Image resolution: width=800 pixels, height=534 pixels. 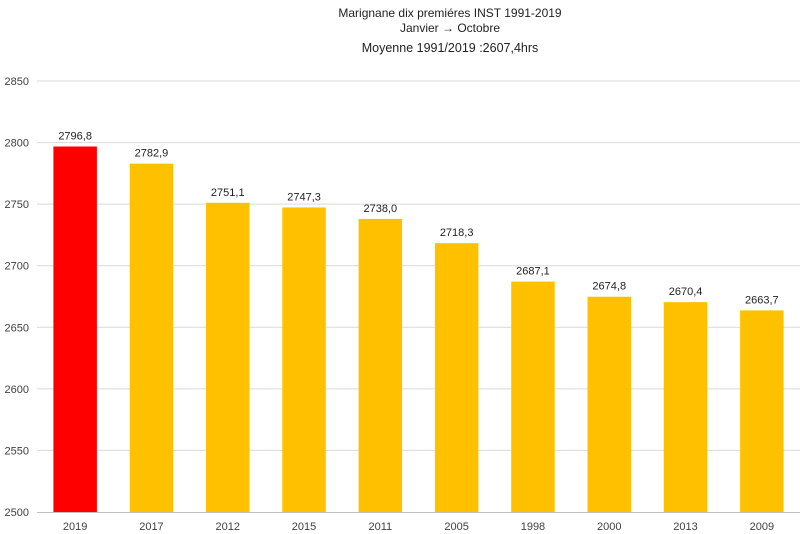 I want to click on x-tick-label: 2009, so click(x=762, y=527).